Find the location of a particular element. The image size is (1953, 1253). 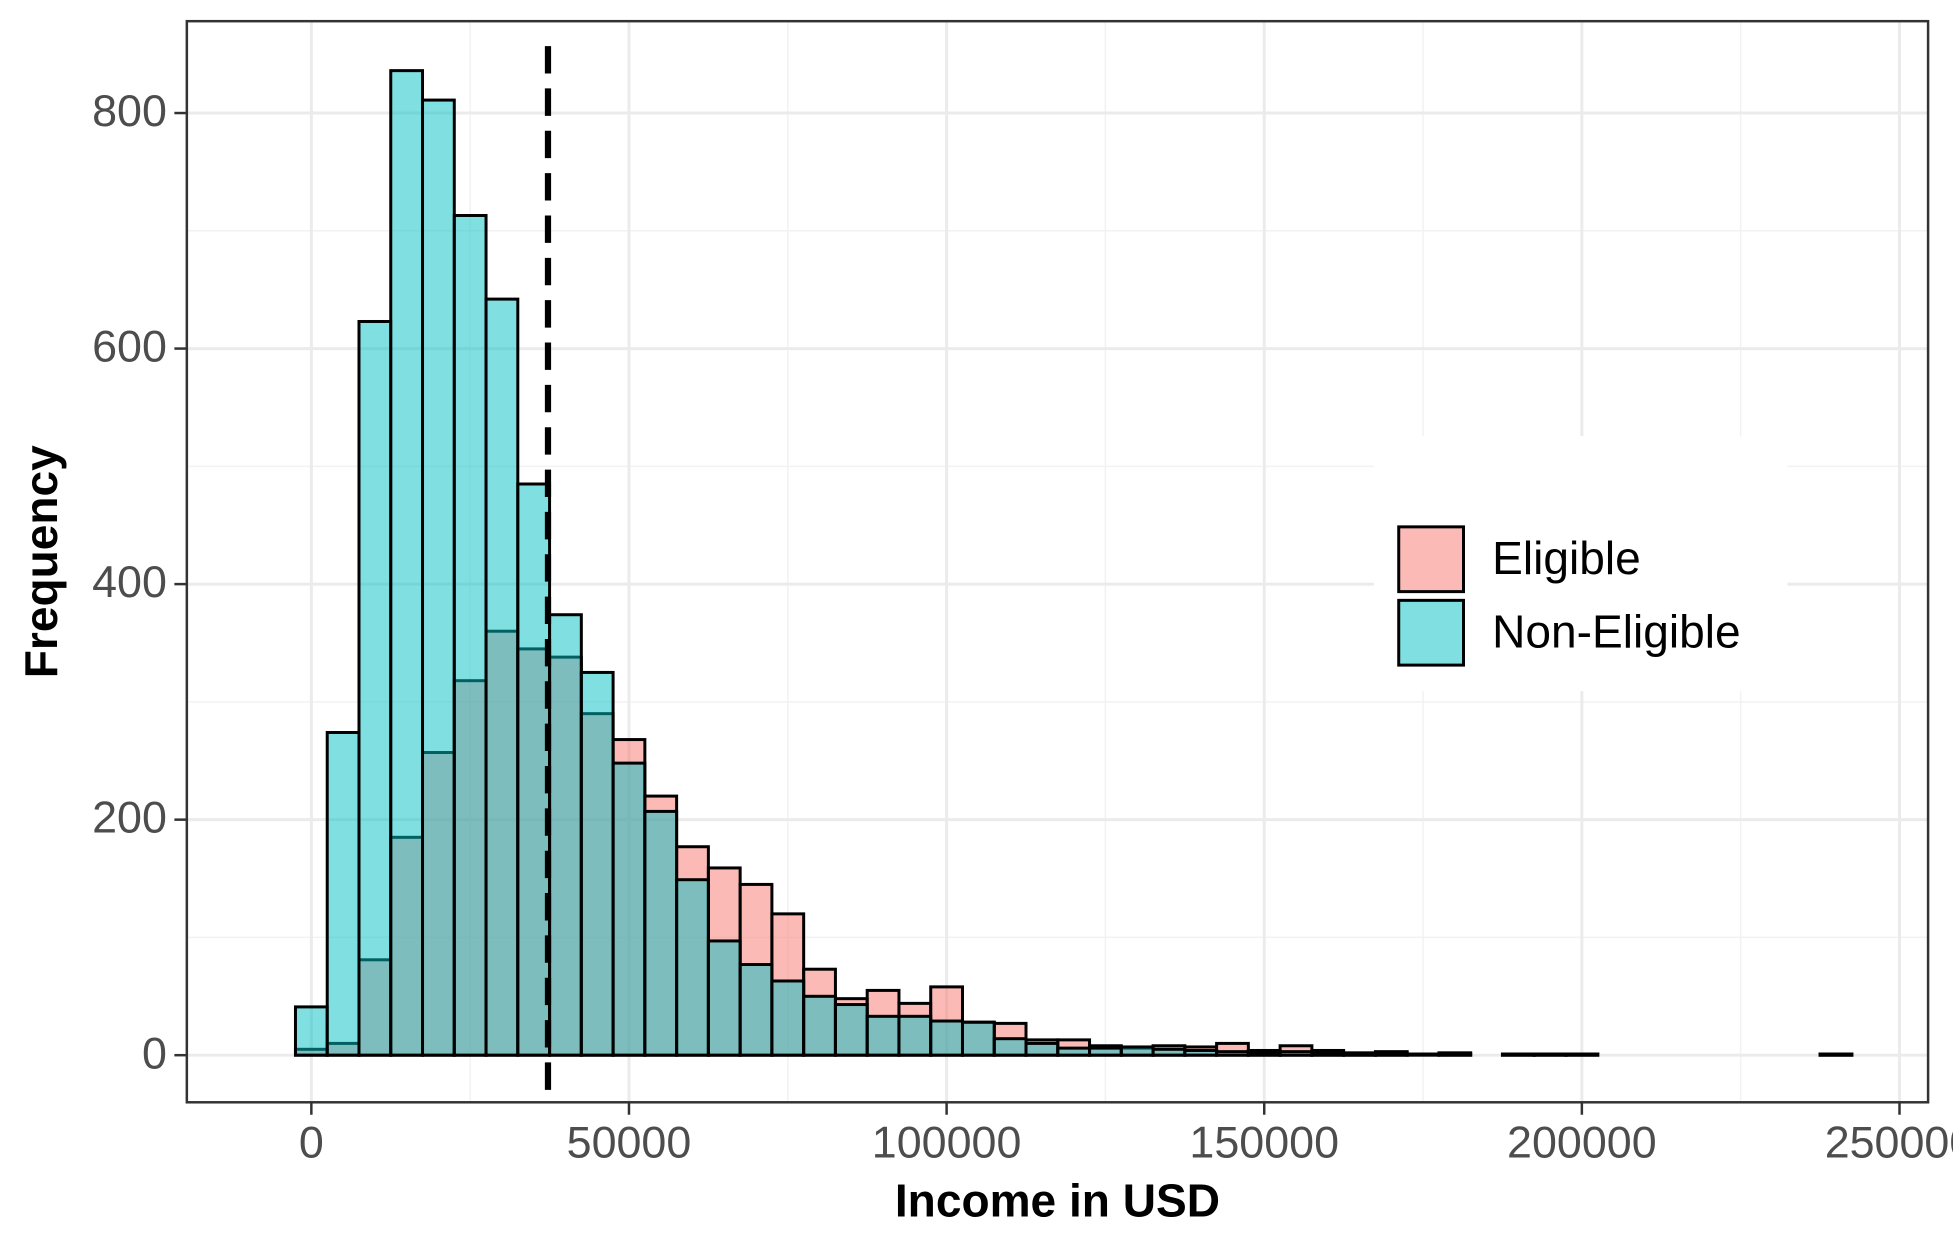

y-tick-label: 200 is located at coordinates (129, 817).